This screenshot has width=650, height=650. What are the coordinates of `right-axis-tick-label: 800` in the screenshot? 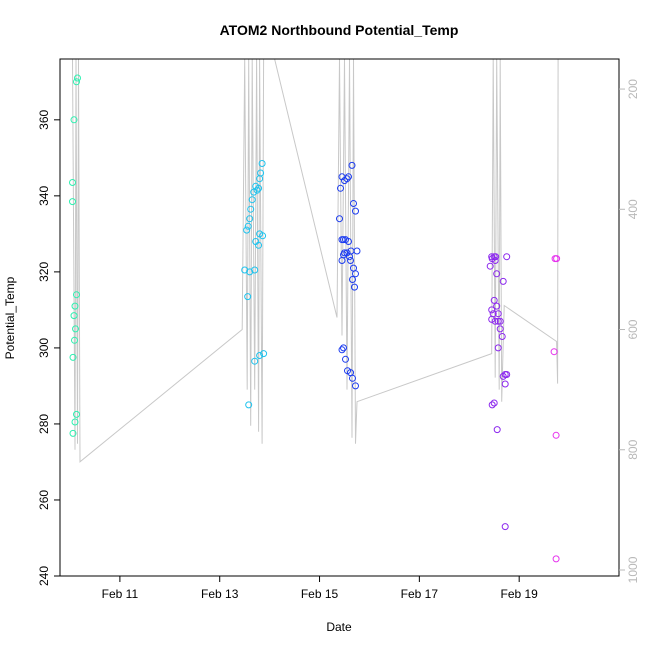 It's located at (633, 449).